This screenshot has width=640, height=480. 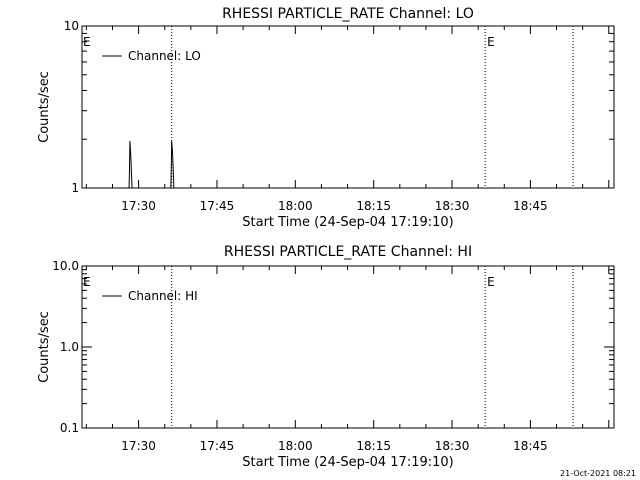 I want to click on y-tick-label: 10.0, so click(x=65, y=266).